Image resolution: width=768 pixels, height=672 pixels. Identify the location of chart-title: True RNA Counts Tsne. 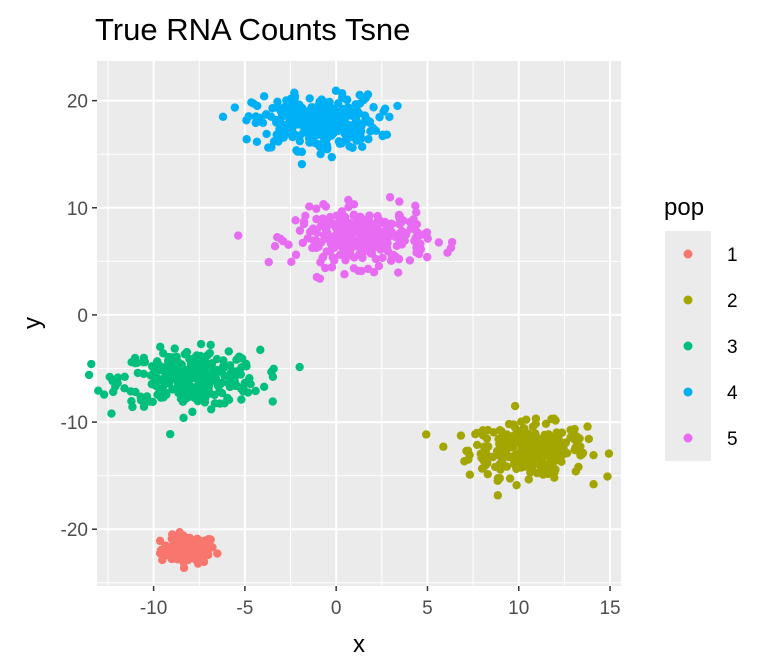
(252, 29).